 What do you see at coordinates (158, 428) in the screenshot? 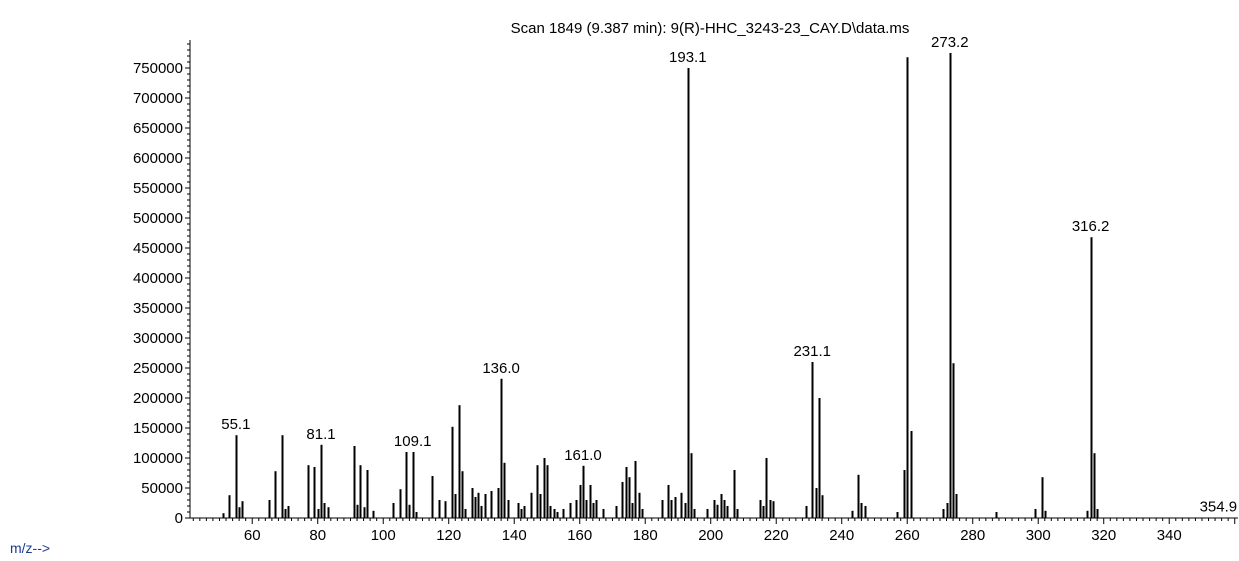
I see `y-tick-label: 150000` at bounding box center [158, 428].